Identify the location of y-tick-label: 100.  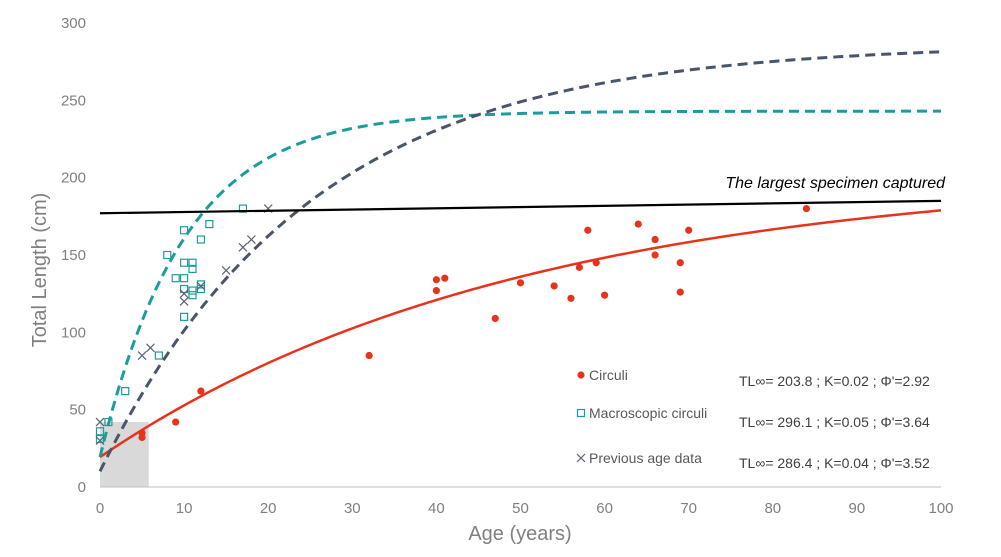
(73, 332).